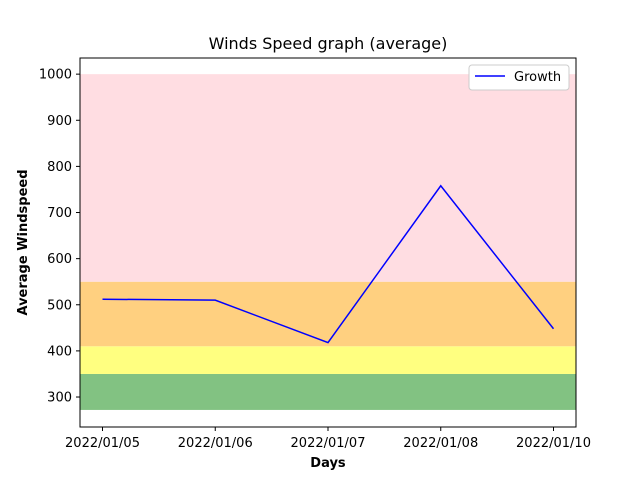 The image size is (640, 480). What do you see at coordinates (55, 75) in the screenshot?
I see `y-tick-label: 1000` at bounding box center [55, 75].